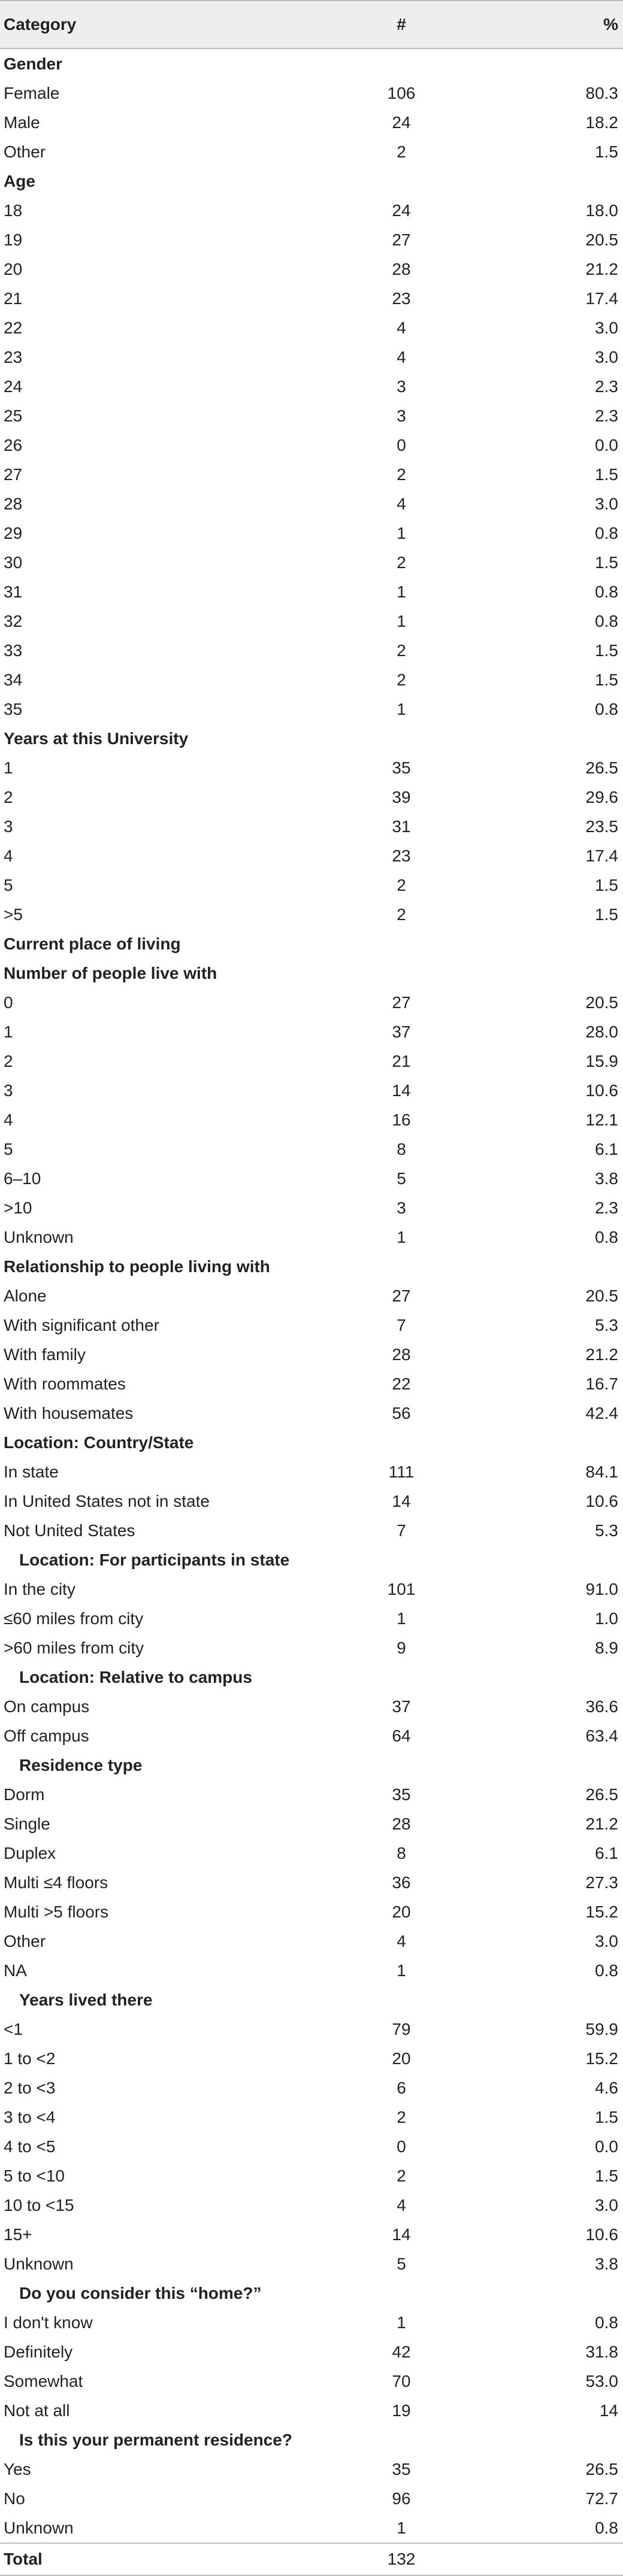  I want to click on row-percent: 20.5, so click(602, 1002).